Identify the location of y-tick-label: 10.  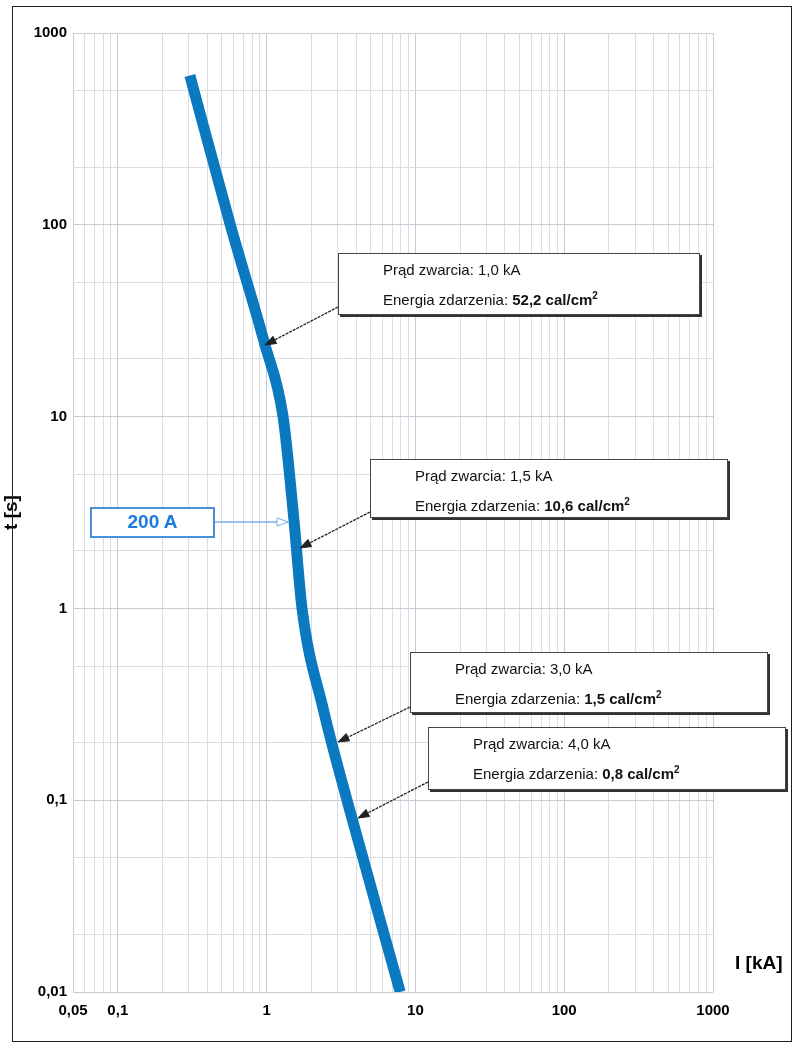
(58, 415).